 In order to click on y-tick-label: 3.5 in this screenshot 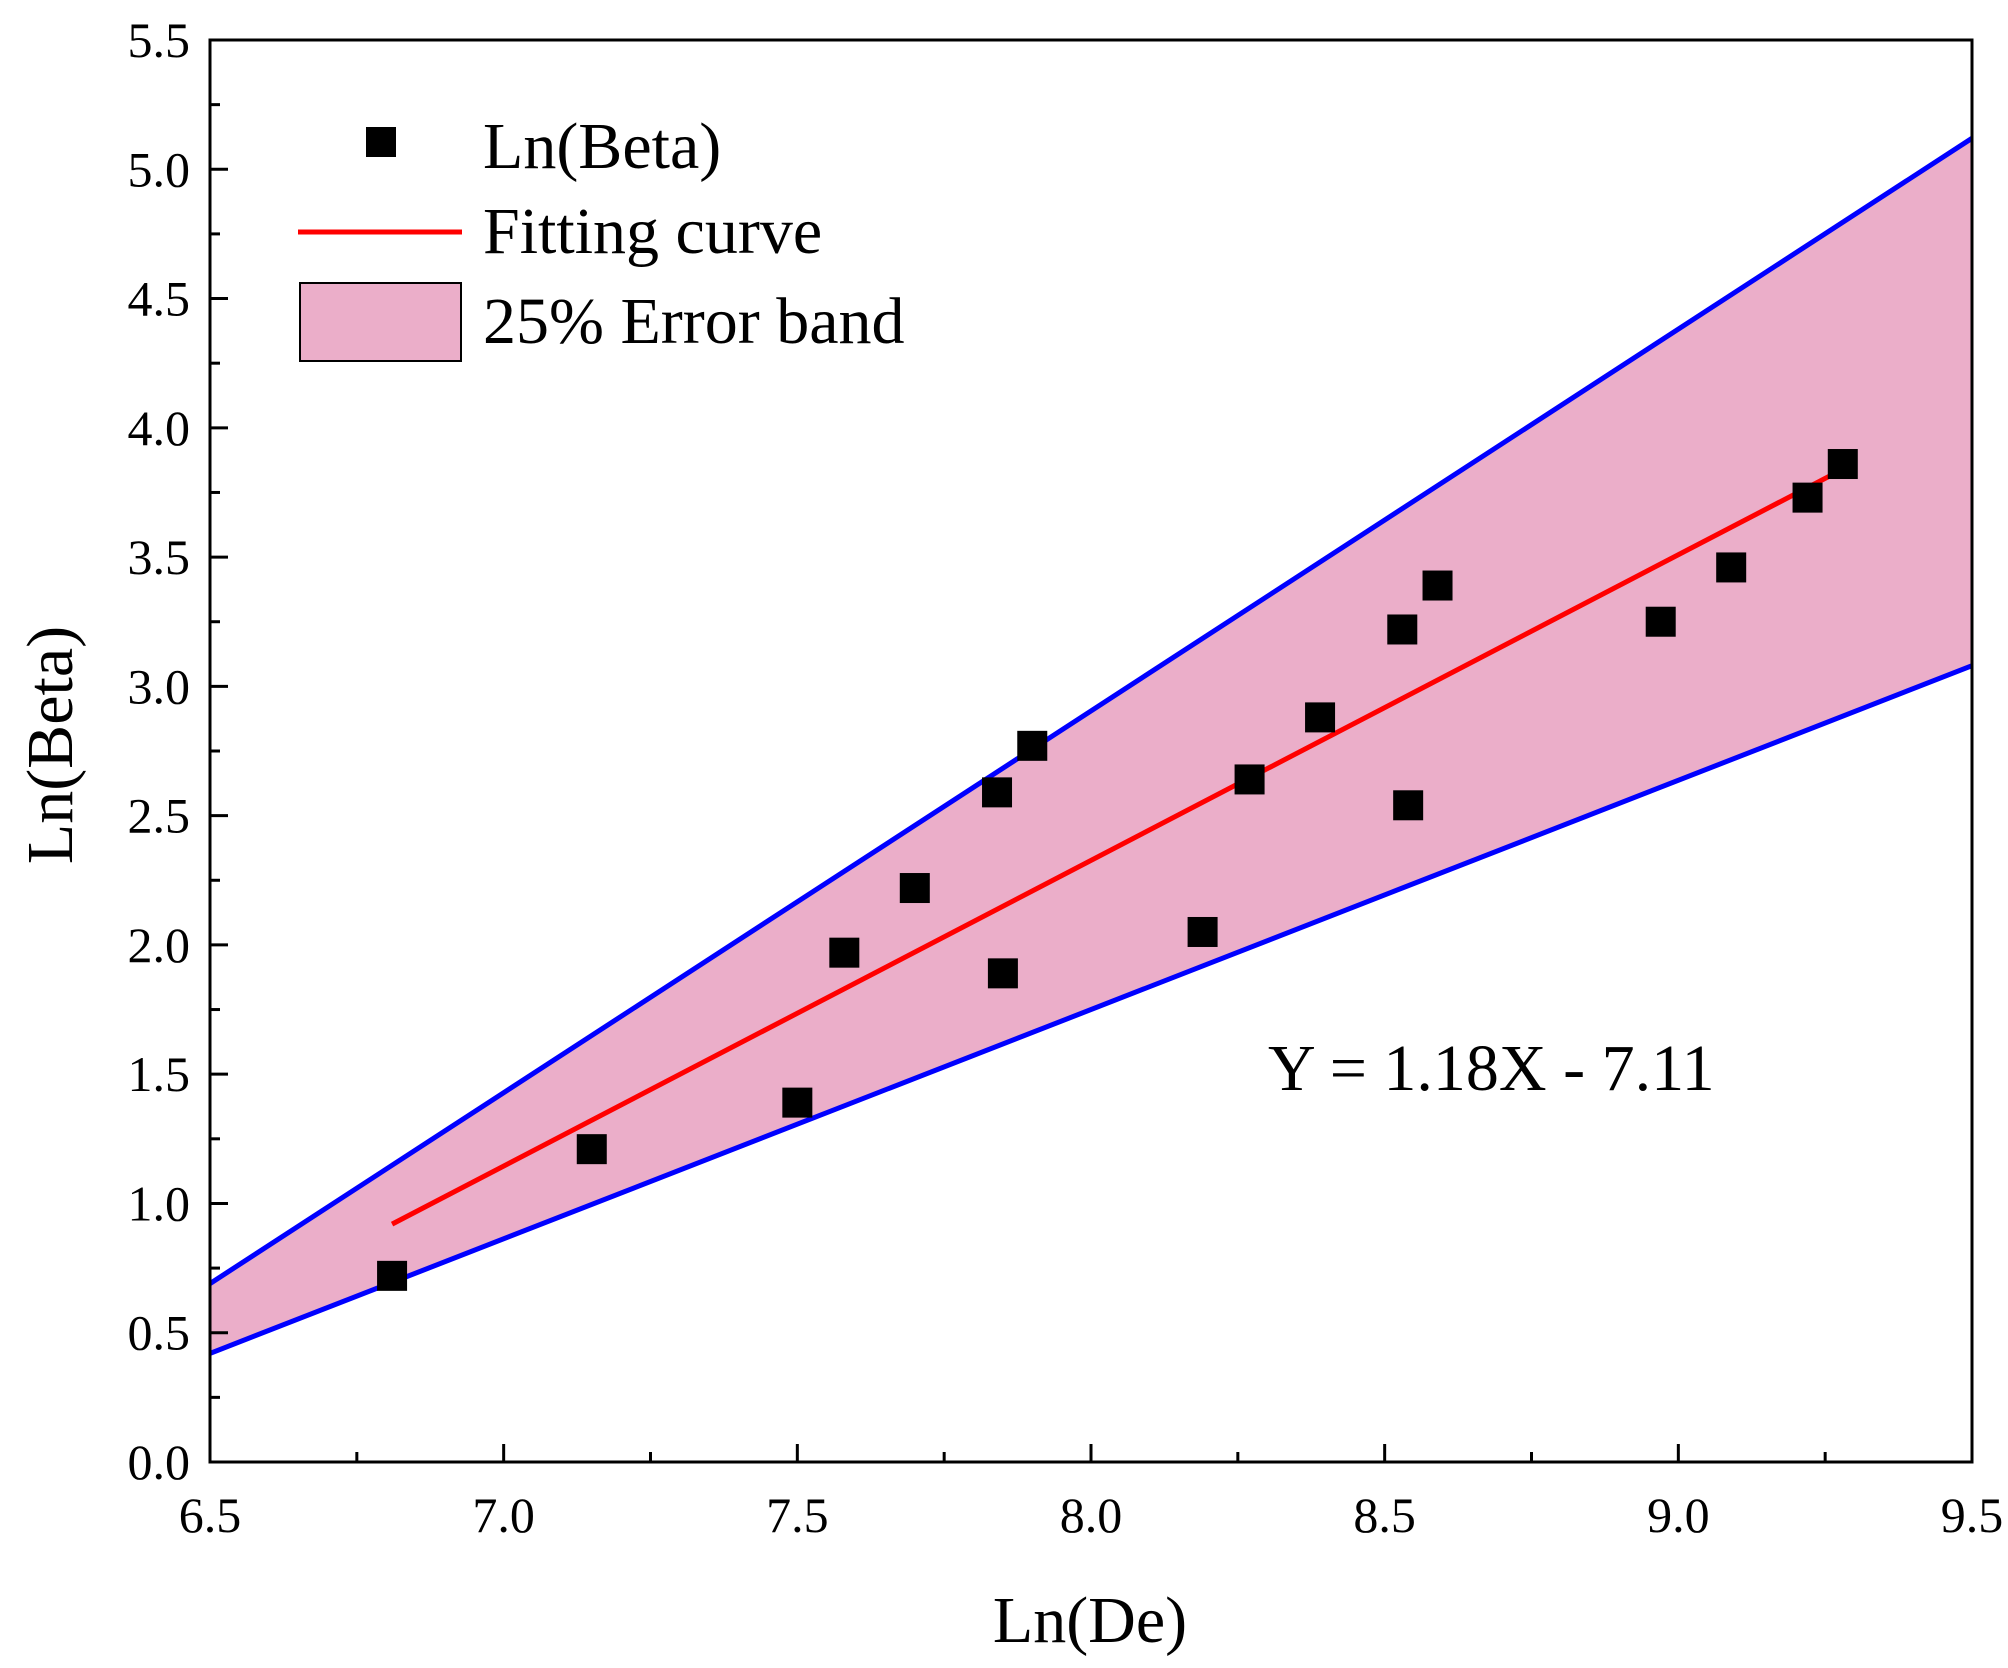, I will do `click(159, 557)`.